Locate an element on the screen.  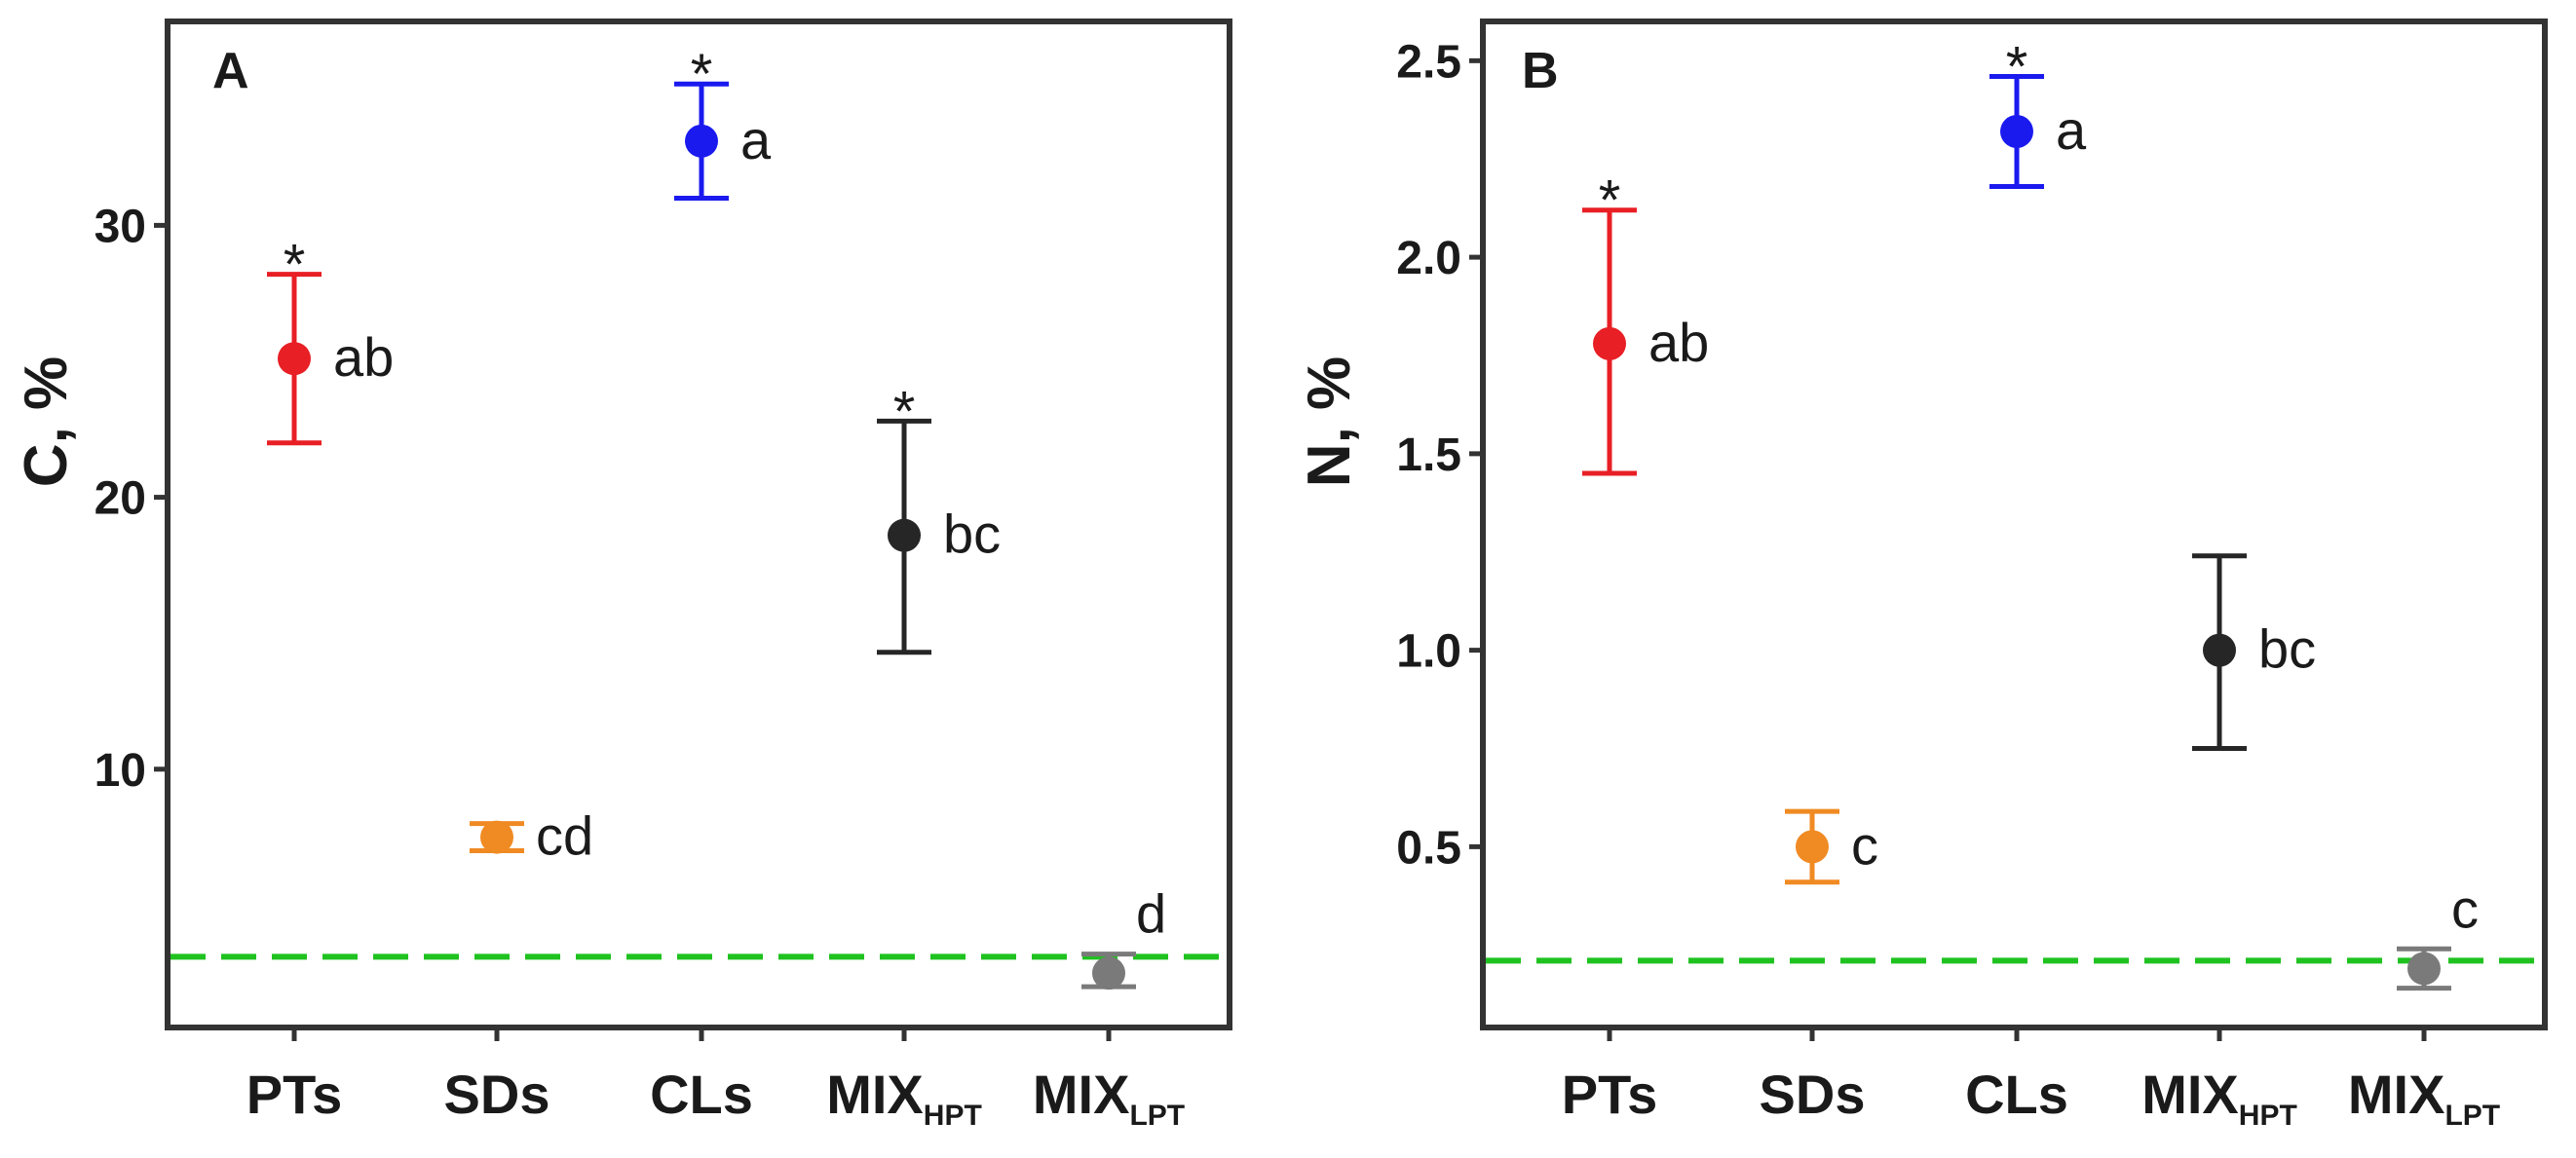
y-tick-label: 30 is located at coordinates (120, 227).